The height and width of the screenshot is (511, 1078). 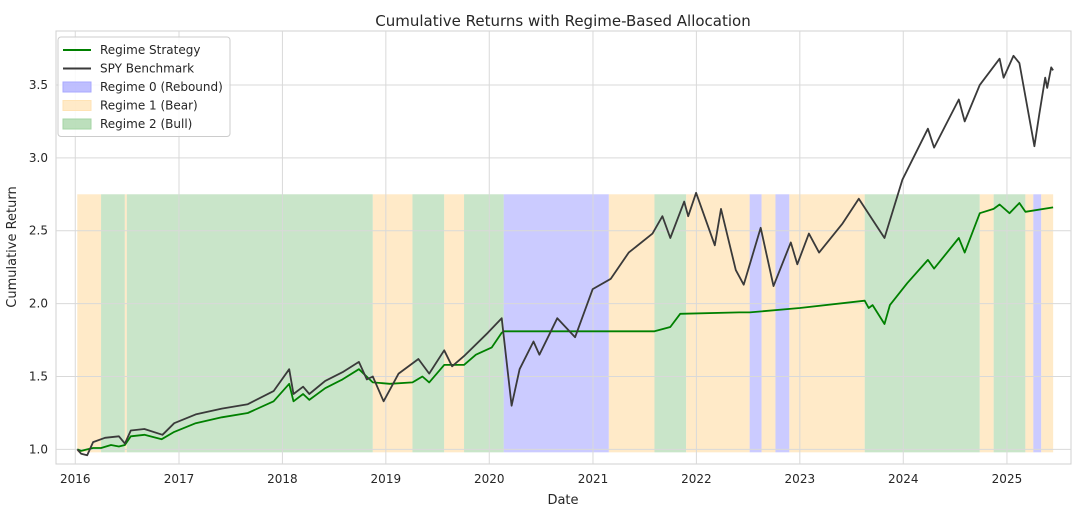 What do you see at coordinates (38, 377) in the screenshot?
I see `y-tick-label: 1.5` at bounding box center [38, 377].